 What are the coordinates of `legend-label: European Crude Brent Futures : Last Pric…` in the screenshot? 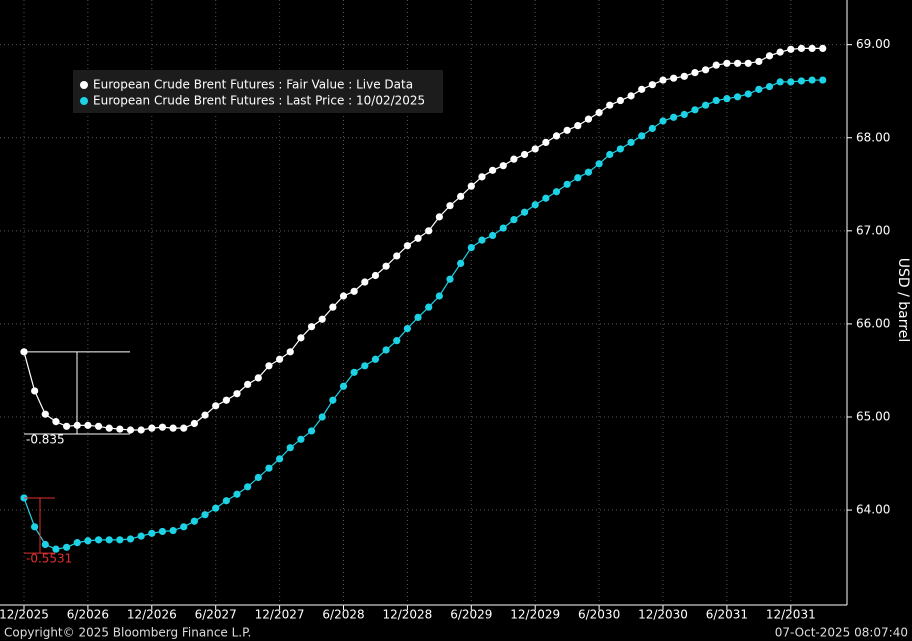 It's located at (259, 101).